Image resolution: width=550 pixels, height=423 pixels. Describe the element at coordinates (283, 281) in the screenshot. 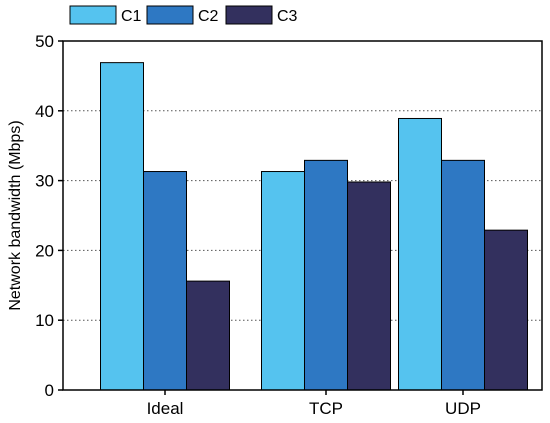

I see `bar-c1-tcp` at that location.